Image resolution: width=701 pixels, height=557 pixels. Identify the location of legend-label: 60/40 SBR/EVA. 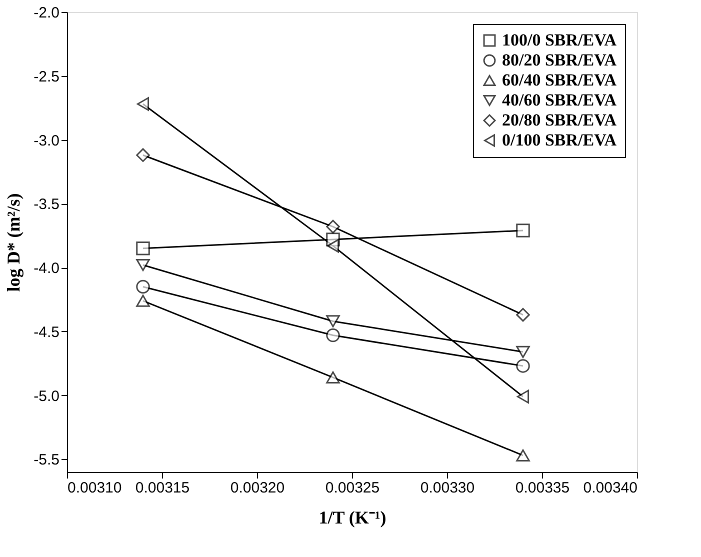
(560, 80).